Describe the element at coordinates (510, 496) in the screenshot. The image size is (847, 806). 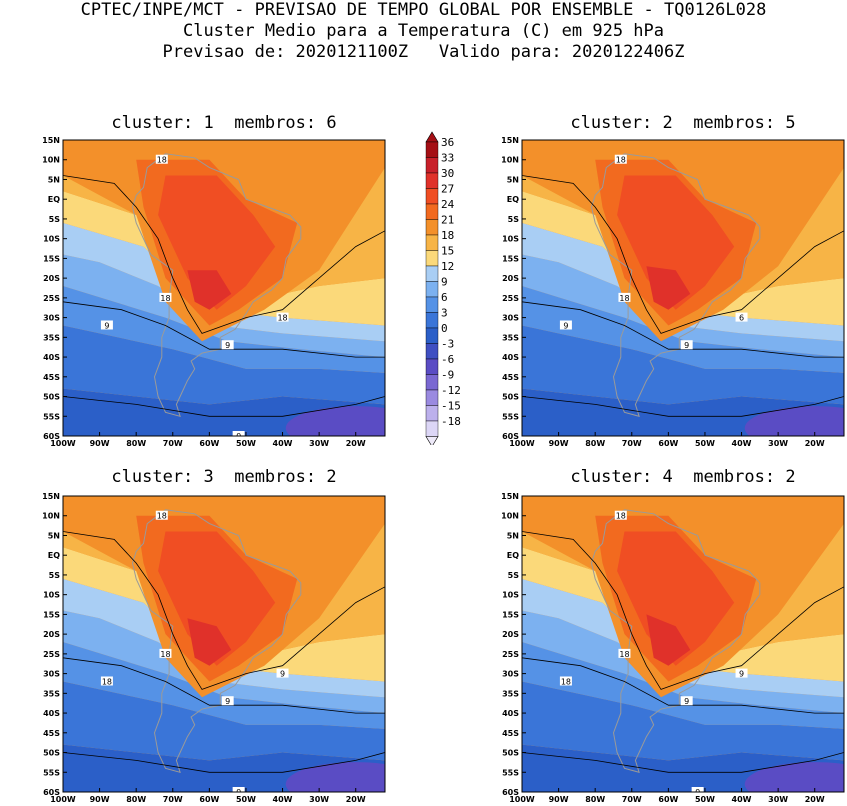
I see `lat-tick-label: 15N` at that location.